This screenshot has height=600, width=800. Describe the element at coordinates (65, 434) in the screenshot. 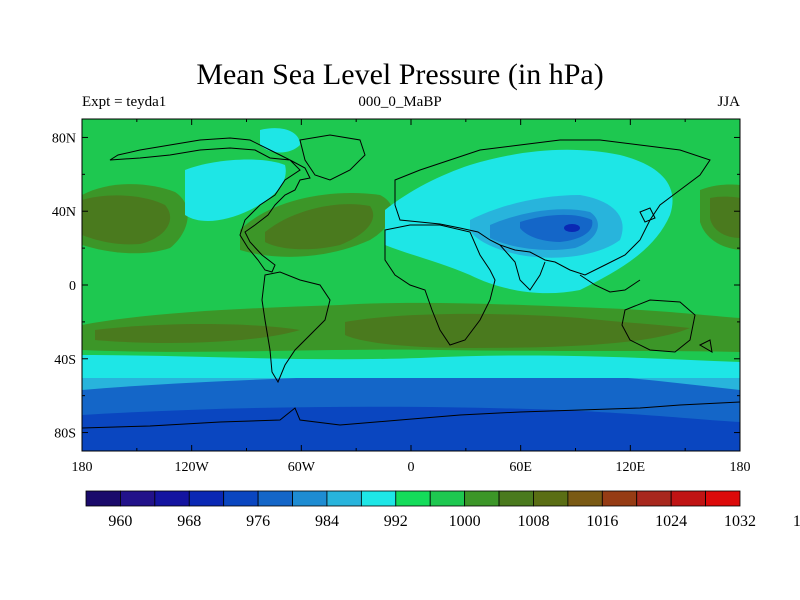

I see `y-tick-label: 80S` at that location.